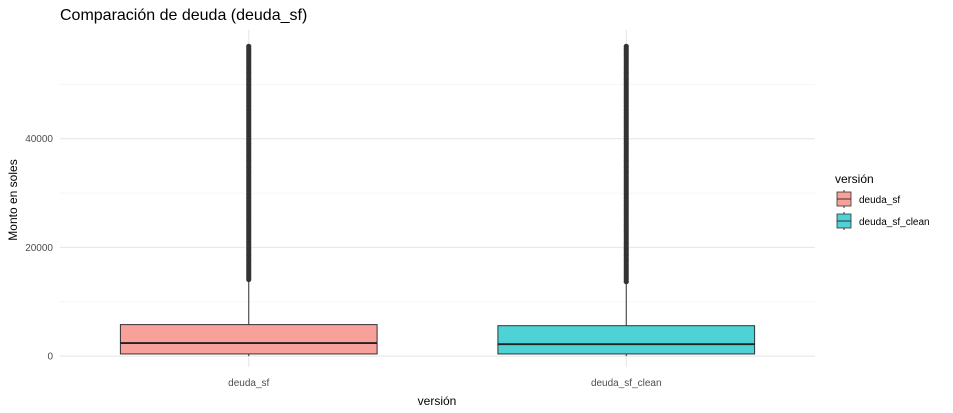  I want to click on legend-entry: deuda_sf, so click(868, 199).